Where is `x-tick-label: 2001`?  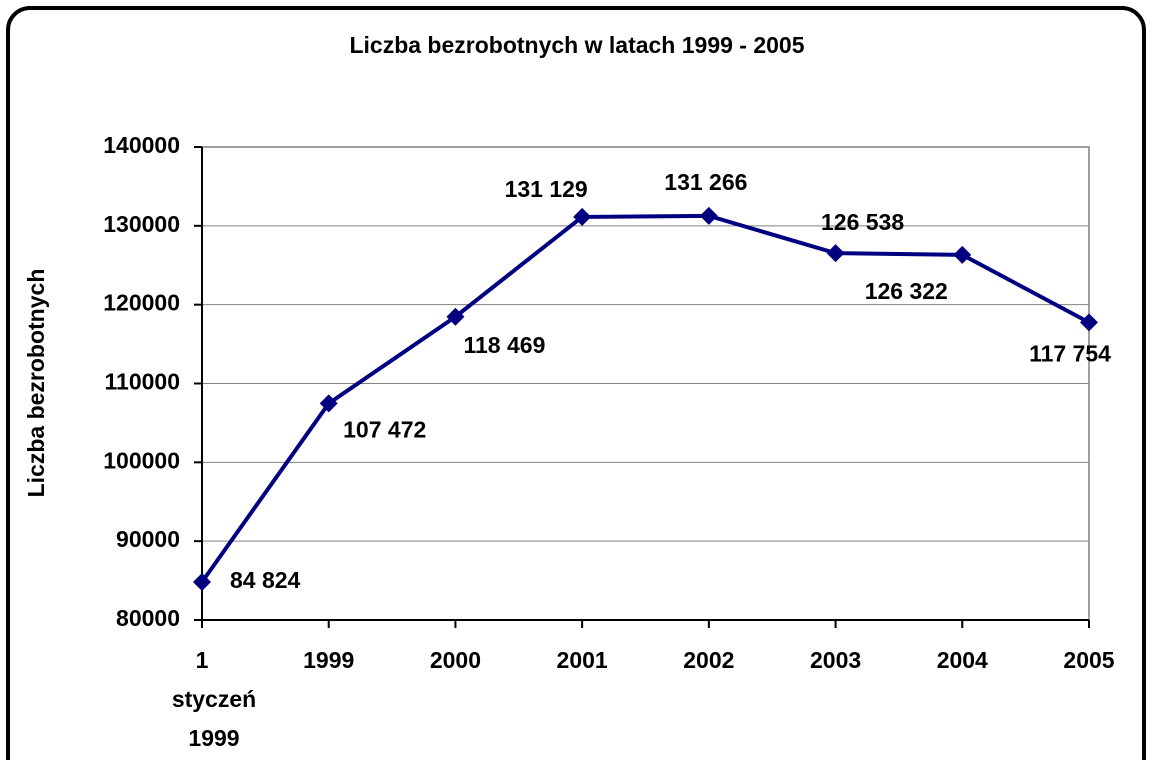
x-tick-label: 2001 is located at coordinates (582, 660).